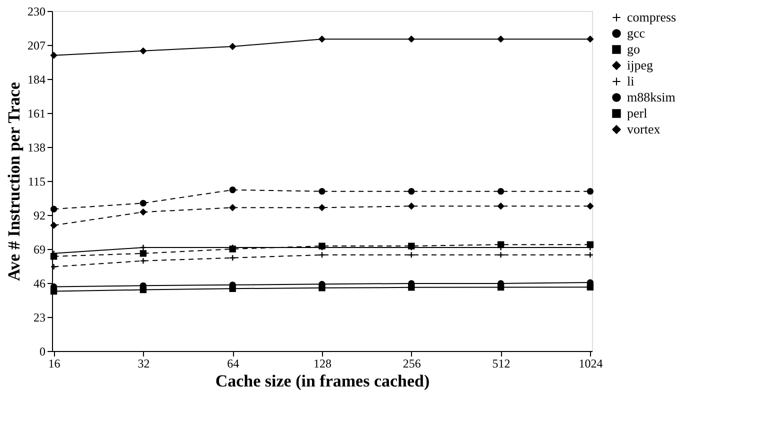 The width and height of the screenshot is (774, 431). Describe the element at coordinates (636, 33) in the screenshot. I see `legend-label: gcc` at that location.